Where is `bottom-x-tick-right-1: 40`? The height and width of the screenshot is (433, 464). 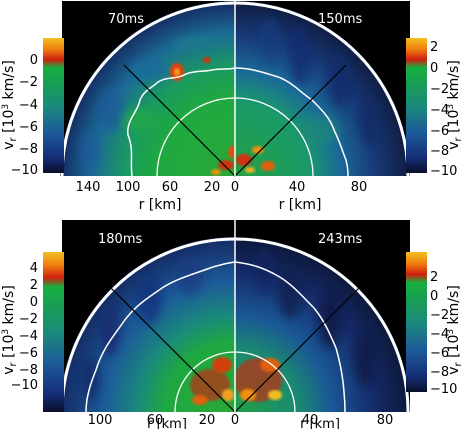
bottom-x-tick-right-1: 40 is located at coordinates (310, 420).